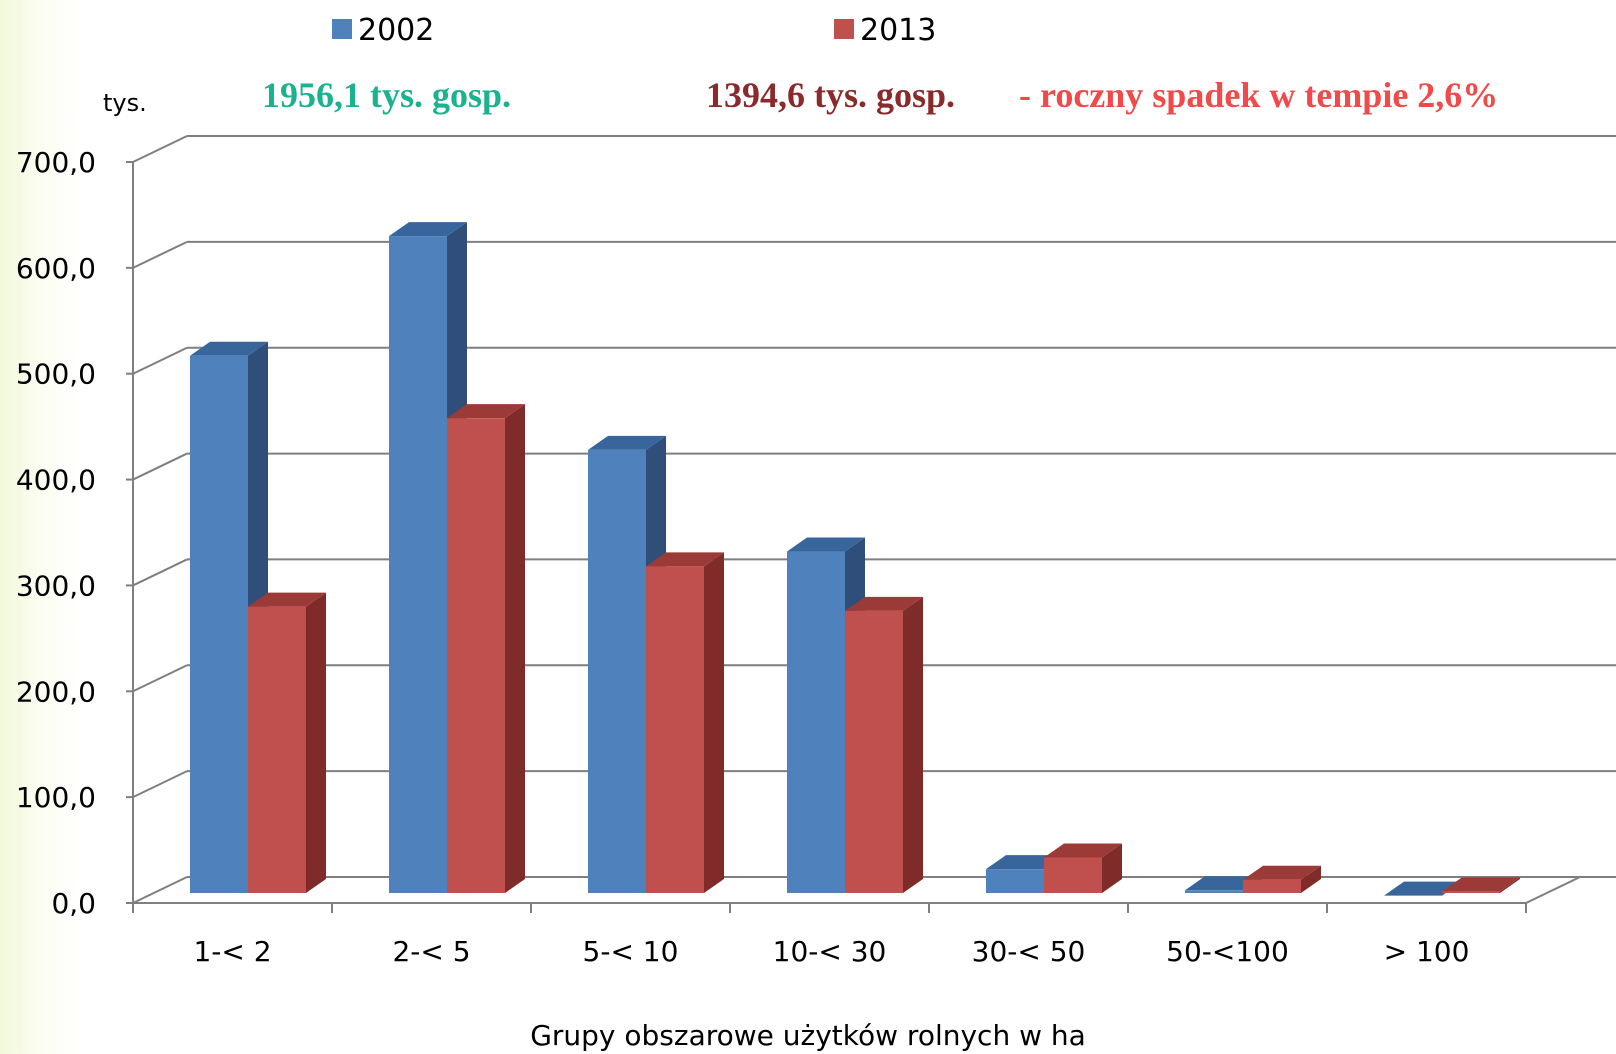 This screenshot has width=1616, height=1054. Describe the element at coordinates (56, 797) in the screenshot. I see `y-tick-label: 100,0` at that location.